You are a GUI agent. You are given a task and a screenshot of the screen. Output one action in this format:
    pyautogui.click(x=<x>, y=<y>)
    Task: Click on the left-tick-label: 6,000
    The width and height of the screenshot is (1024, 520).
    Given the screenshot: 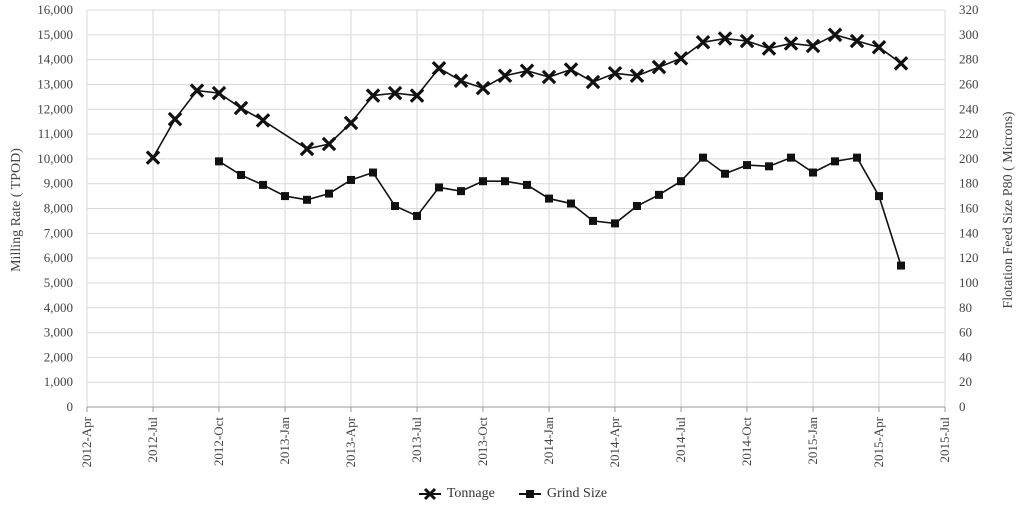 What is the action you would take?
    pyautogui.click(x=58, y=257)
    